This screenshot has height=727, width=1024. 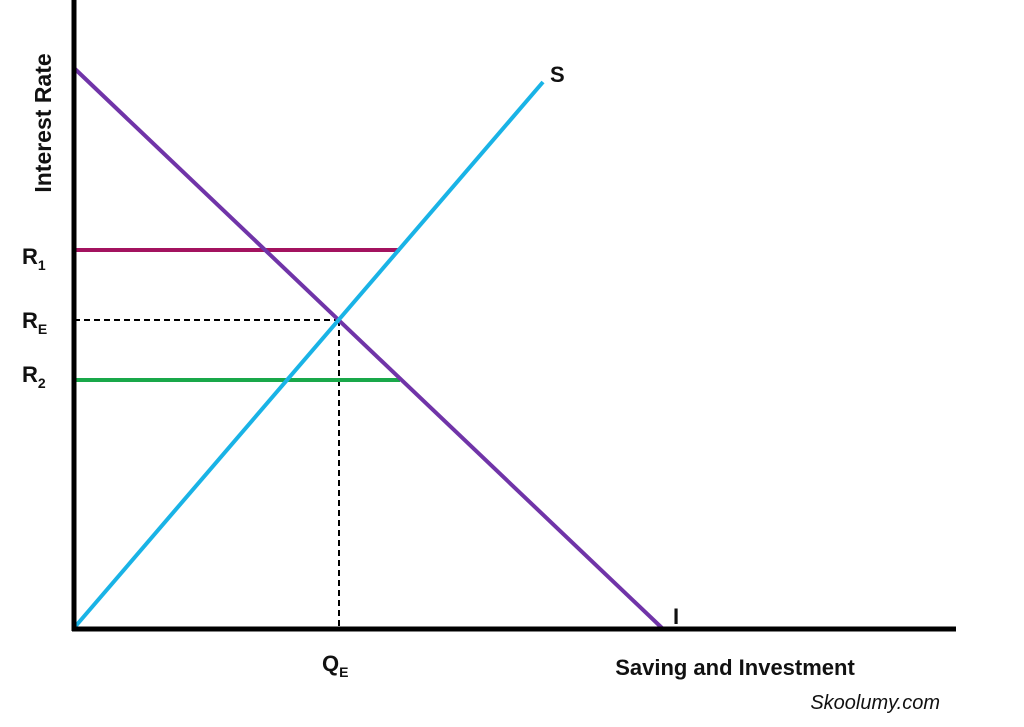 What do you see at coordinates (34, 258) in the screenshot?
I see `r1-label: R1` at bounding box center [34, 258].